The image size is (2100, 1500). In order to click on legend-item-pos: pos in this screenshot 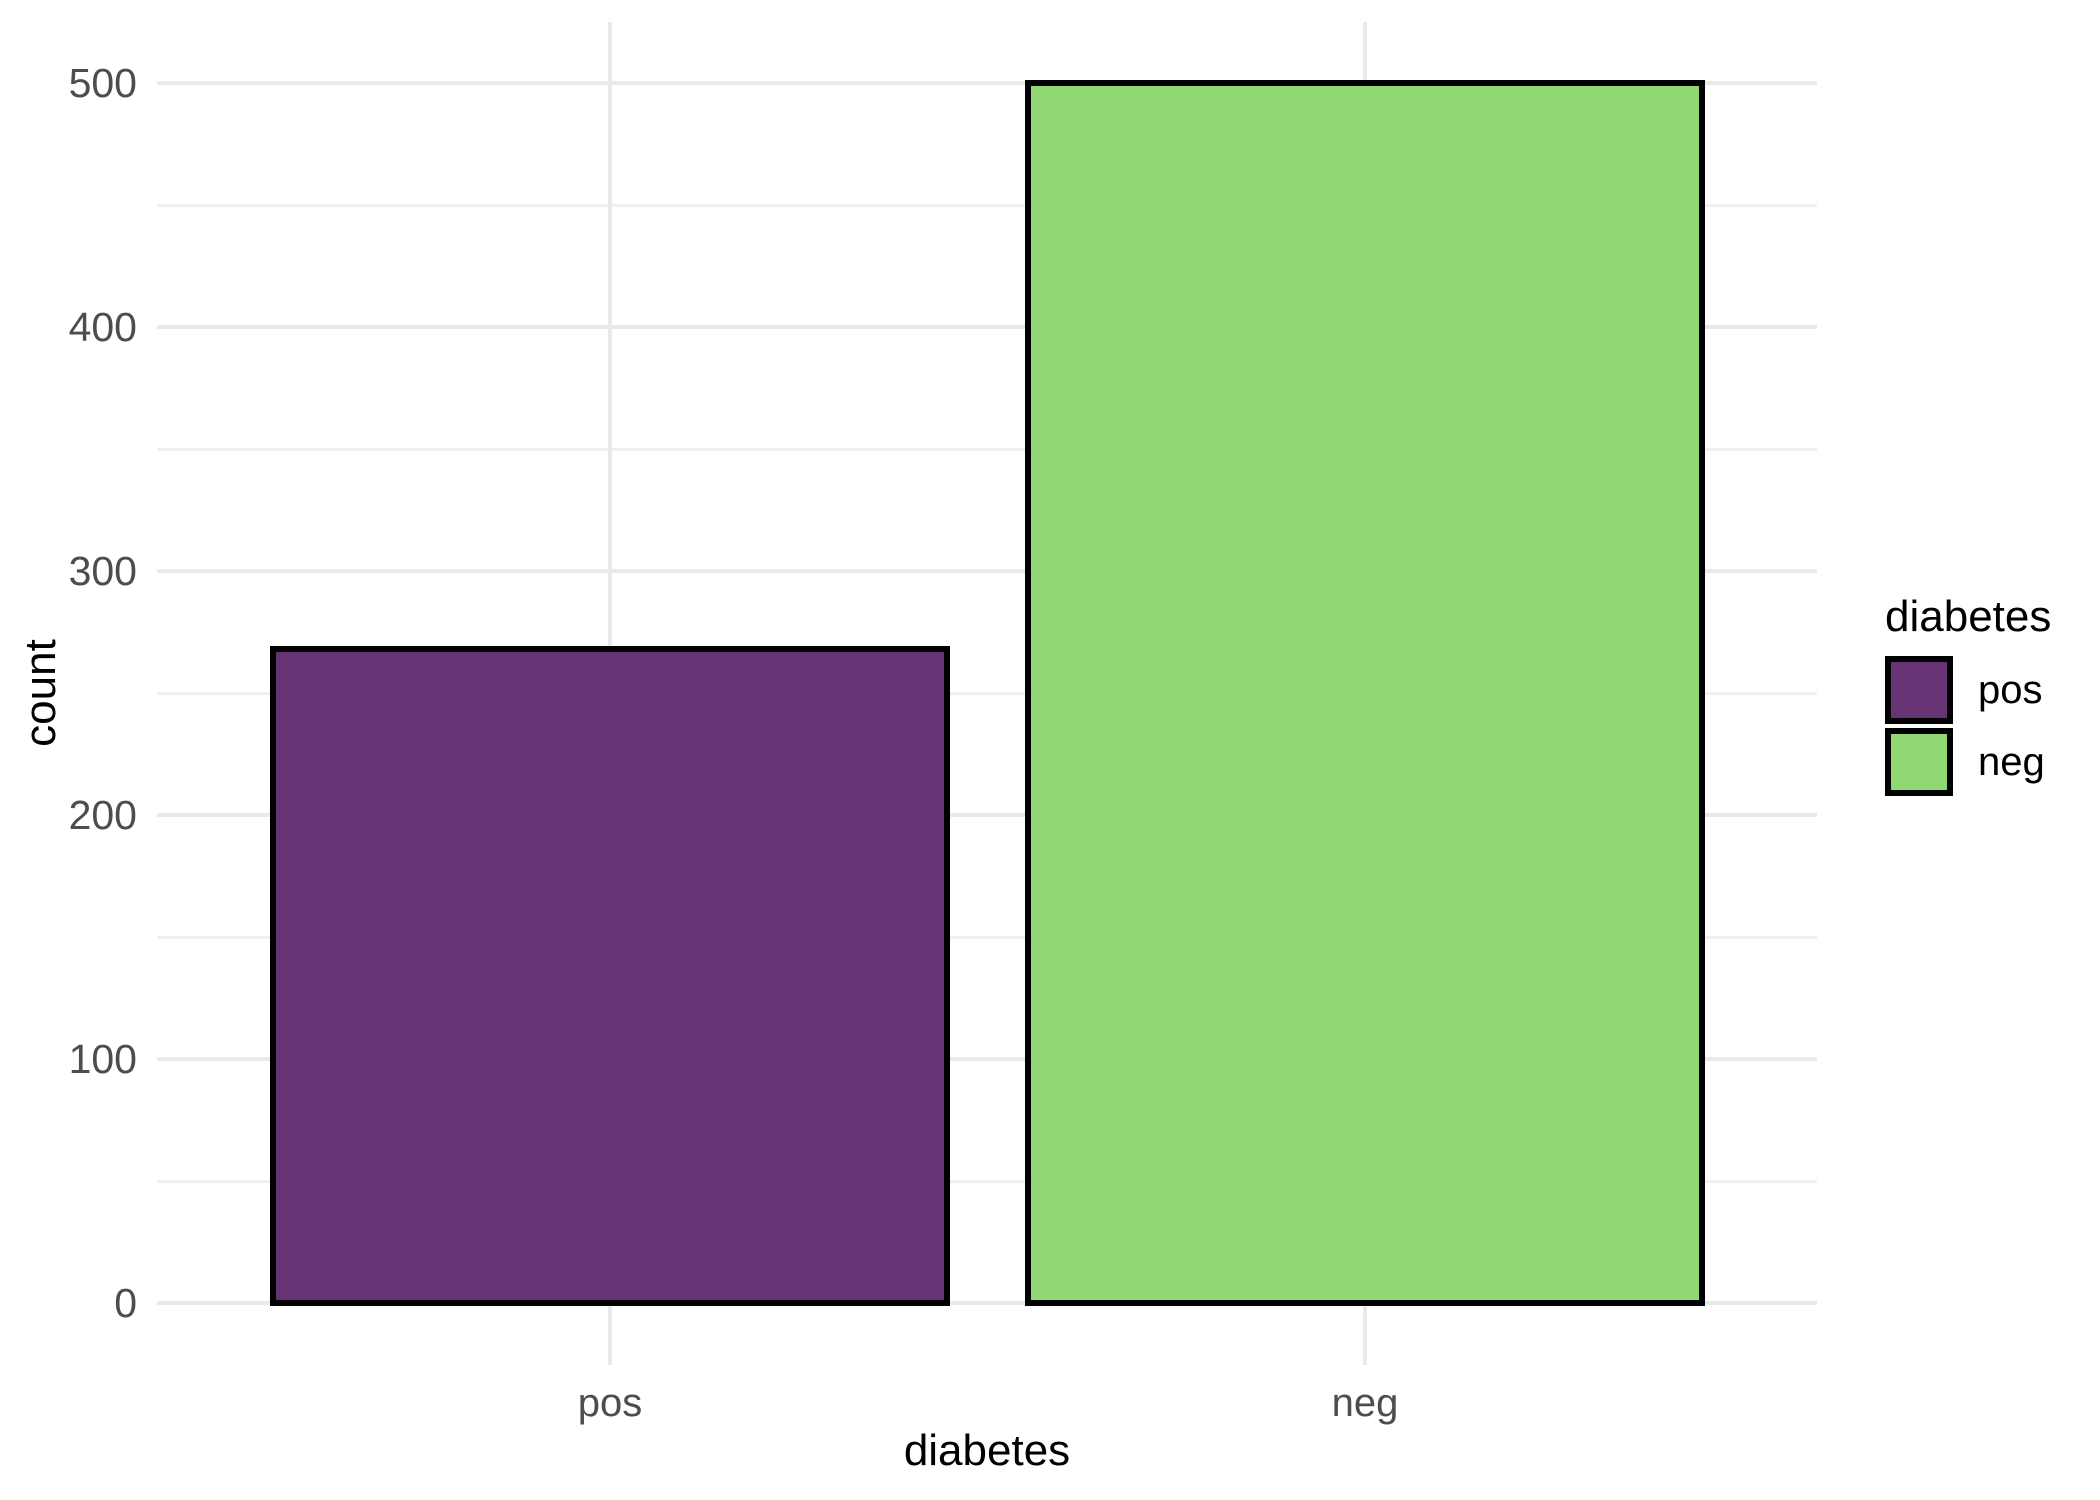, I will do `click(1992, 690)`.